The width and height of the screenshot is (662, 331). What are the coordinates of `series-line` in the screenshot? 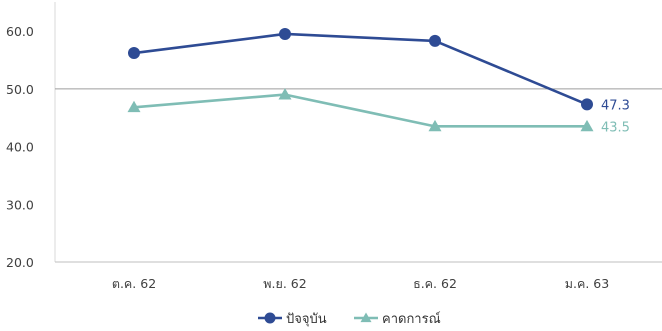 It's located at (360, 110).